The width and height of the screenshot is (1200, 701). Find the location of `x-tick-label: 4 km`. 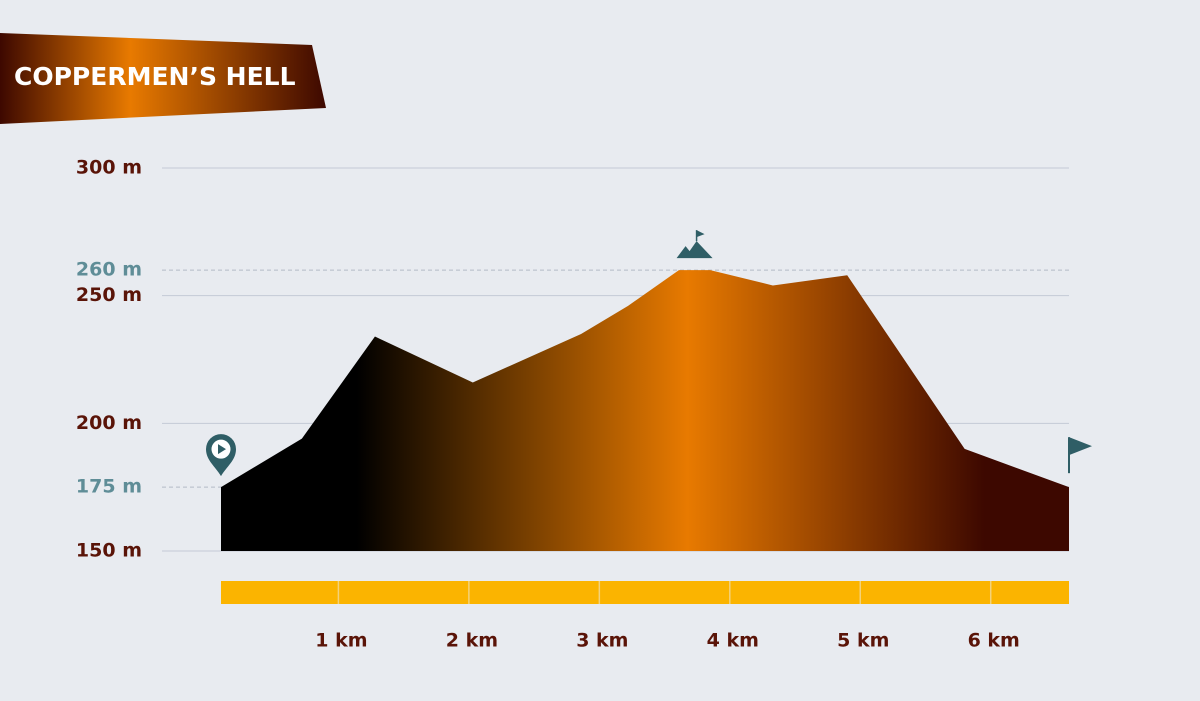

x-tick-label: 4 km is located at coordinates (733, 641).